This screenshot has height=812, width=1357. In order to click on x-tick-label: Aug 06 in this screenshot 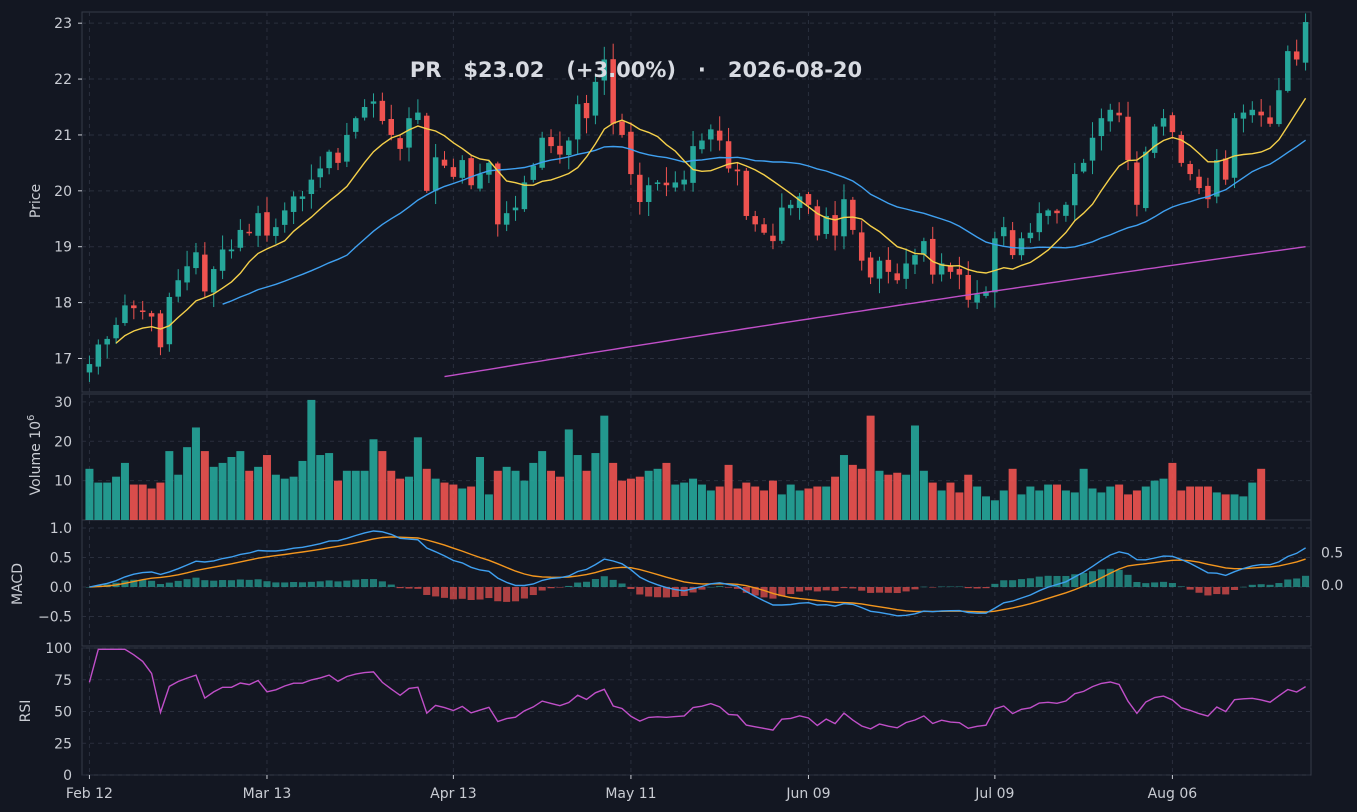, I will do `click(1173, 794)`.